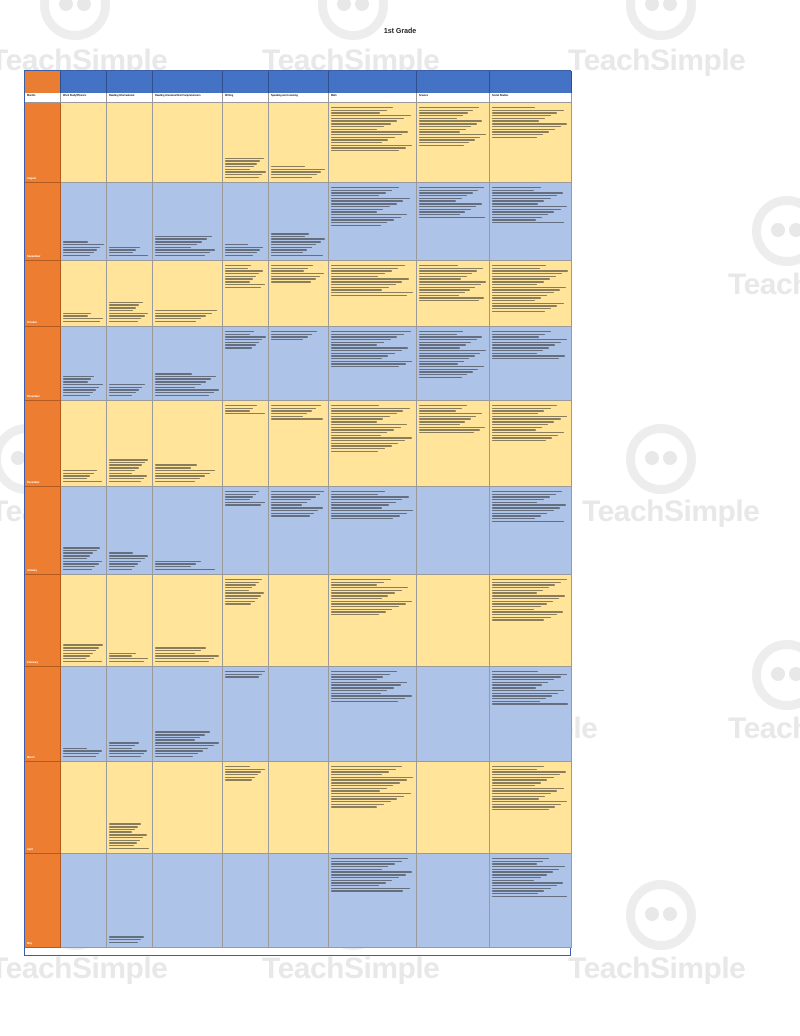 Image resolution: width=800 pixels, height=1036 pixels. What do you see at coordinates (43, 714) in the screenshot?
I see `month-cell: March` at bounding box center [43, 714].